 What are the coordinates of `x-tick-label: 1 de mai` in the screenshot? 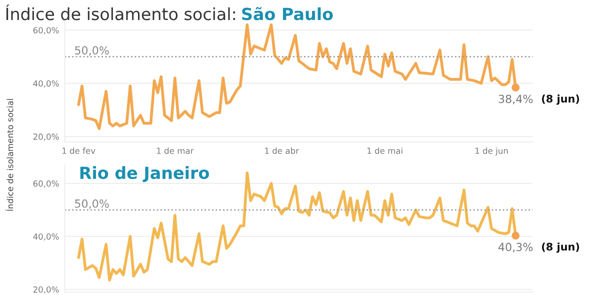 It's located at (384, 150).